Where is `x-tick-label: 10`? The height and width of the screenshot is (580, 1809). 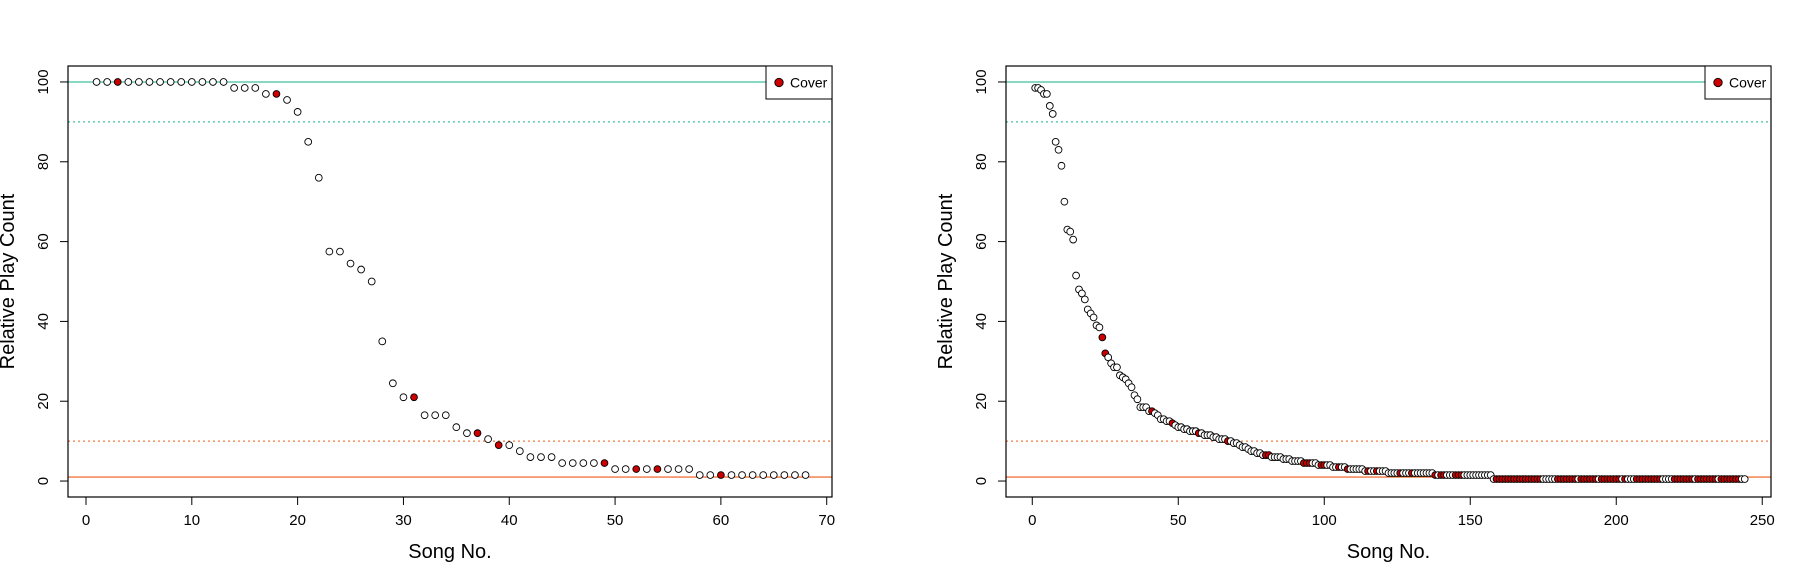 x-tick-label: 10 is located at coordinates (191, 520).